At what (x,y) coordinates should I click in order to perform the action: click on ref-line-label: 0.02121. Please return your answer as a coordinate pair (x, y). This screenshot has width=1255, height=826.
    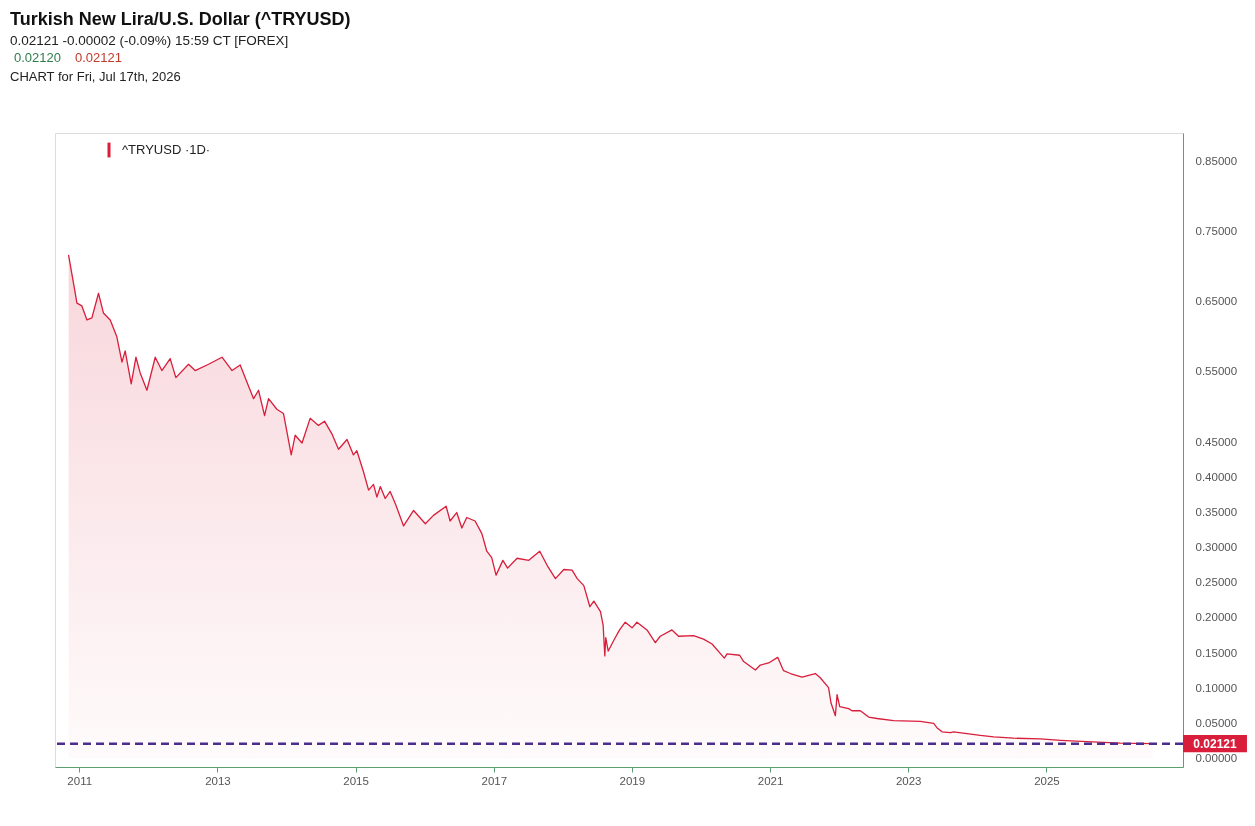
    Looking at the image, I should click on (1215, 743).